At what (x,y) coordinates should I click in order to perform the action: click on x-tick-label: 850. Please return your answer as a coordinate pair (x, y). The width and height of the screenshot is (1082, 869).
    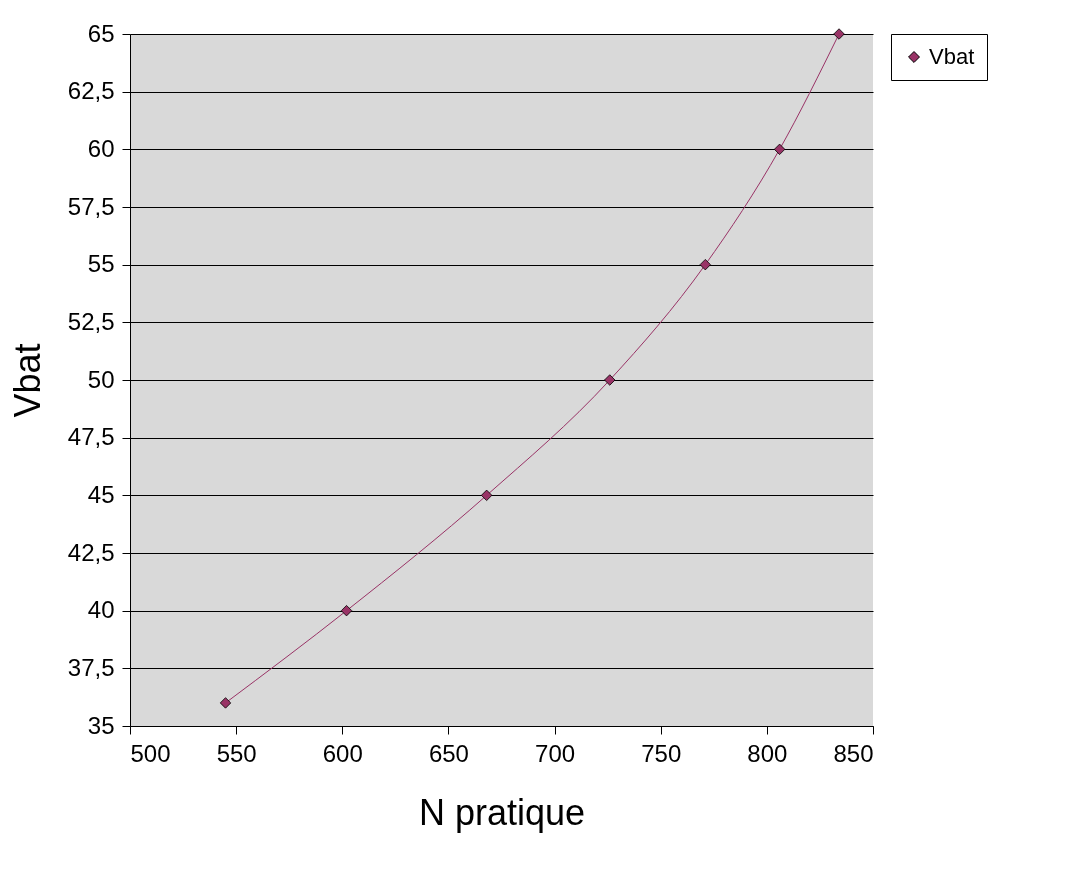
    Looking at the image, I should click on (853, 753).